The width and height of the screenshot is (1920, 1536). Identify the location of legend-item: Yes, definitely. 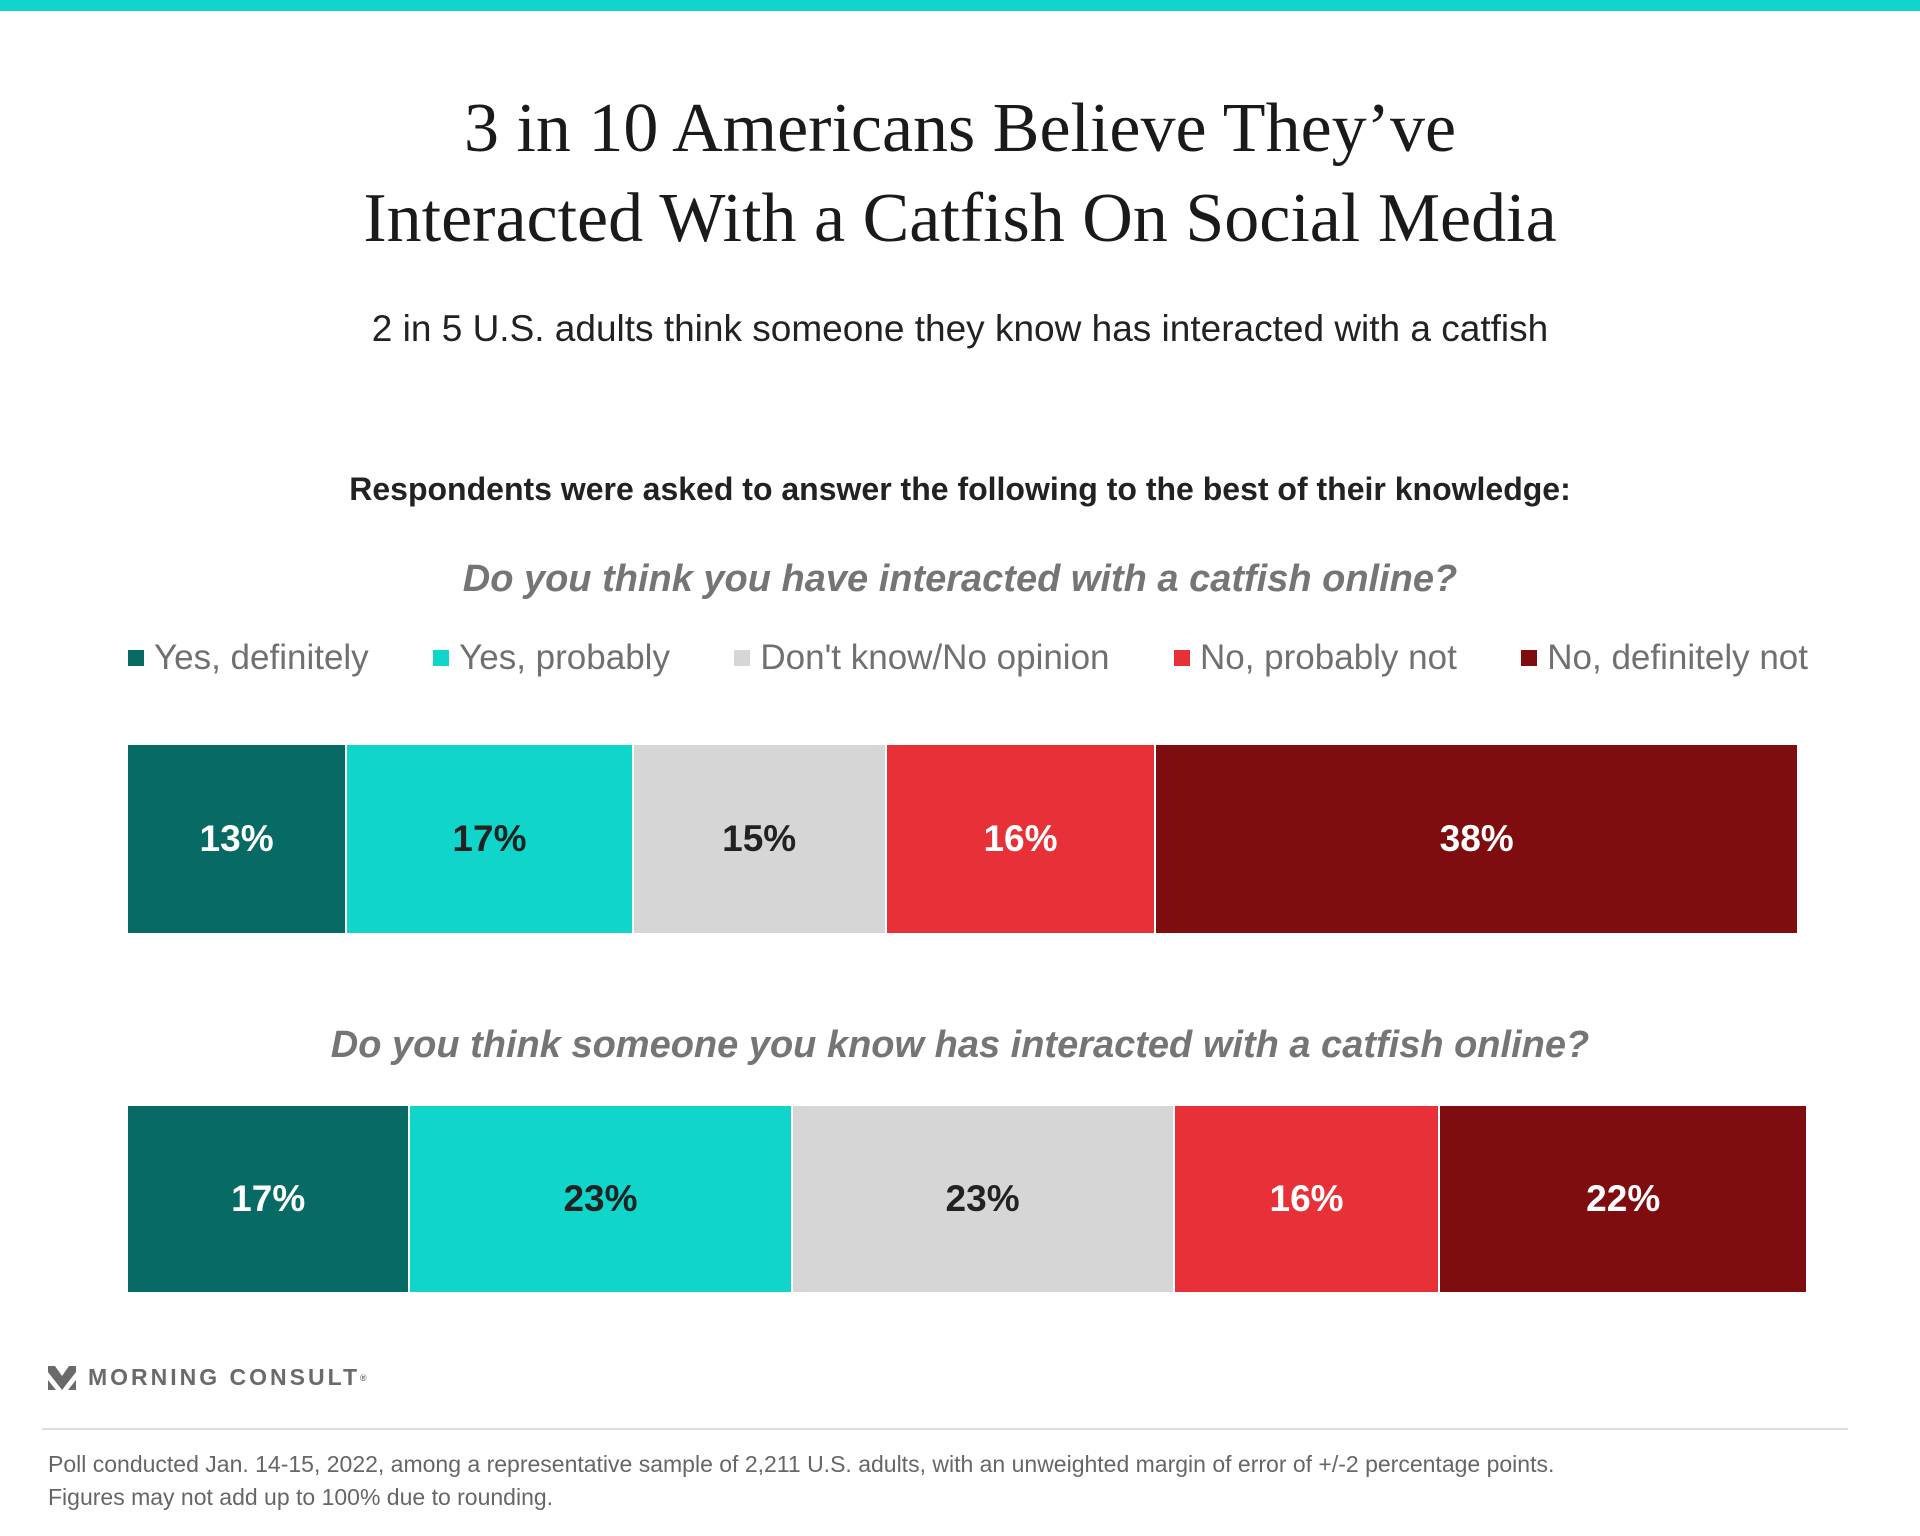
(248, 658).